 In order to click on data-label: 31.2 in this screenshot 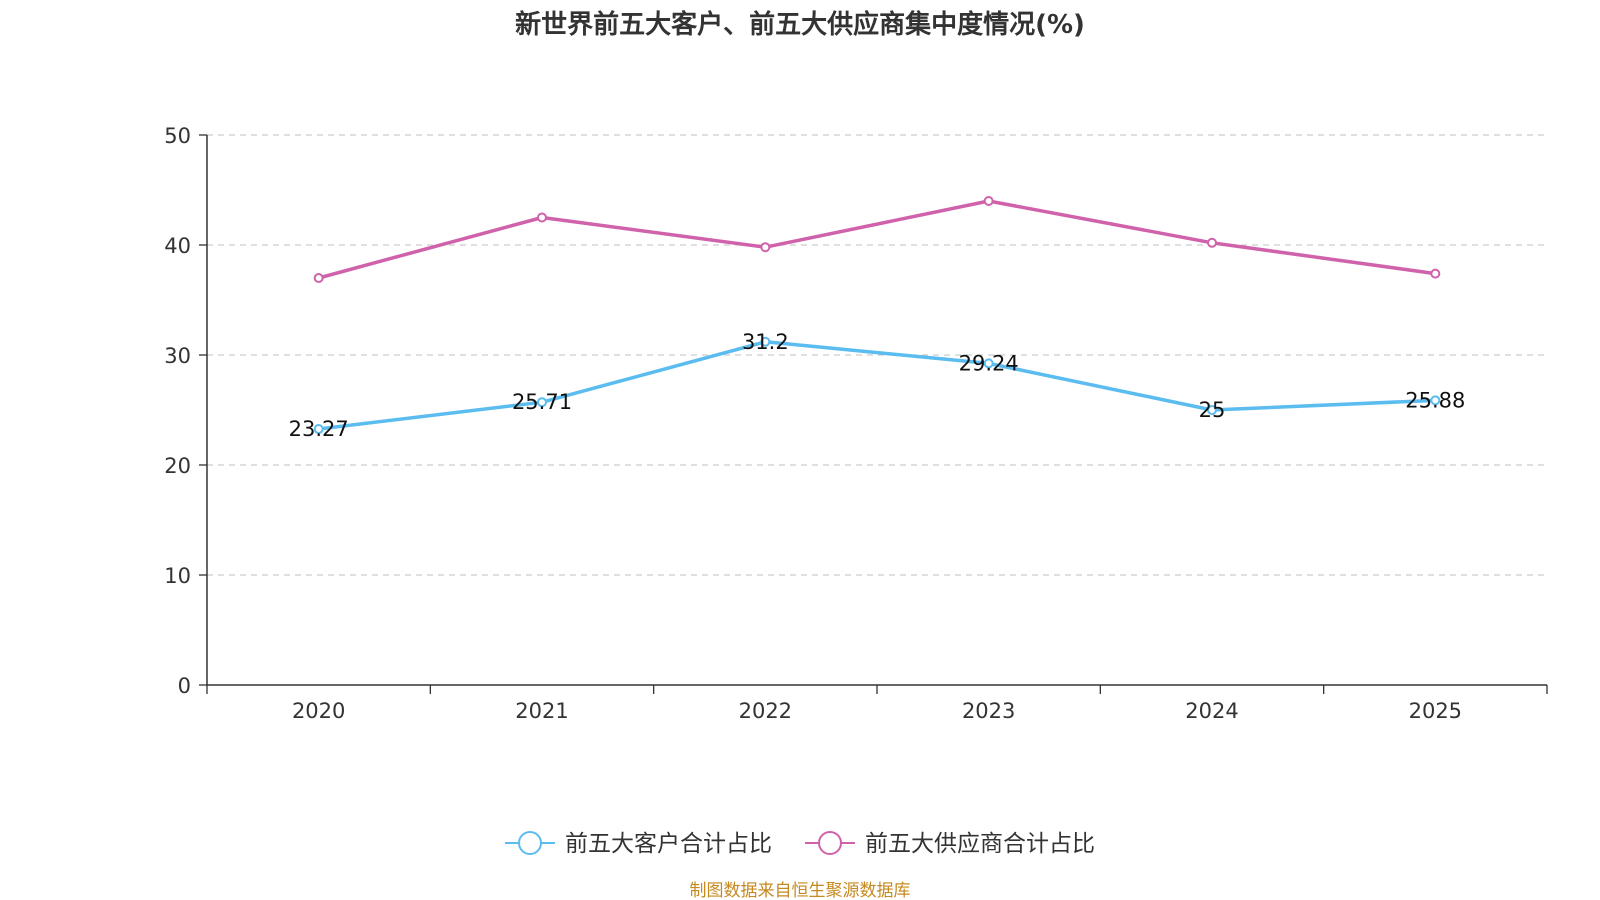, I will do `click(765, 342)`.